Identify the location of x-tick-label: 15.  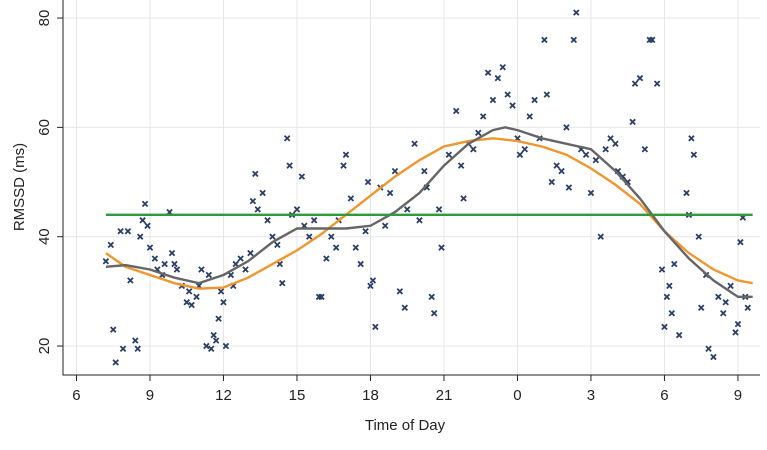
(297, 395).